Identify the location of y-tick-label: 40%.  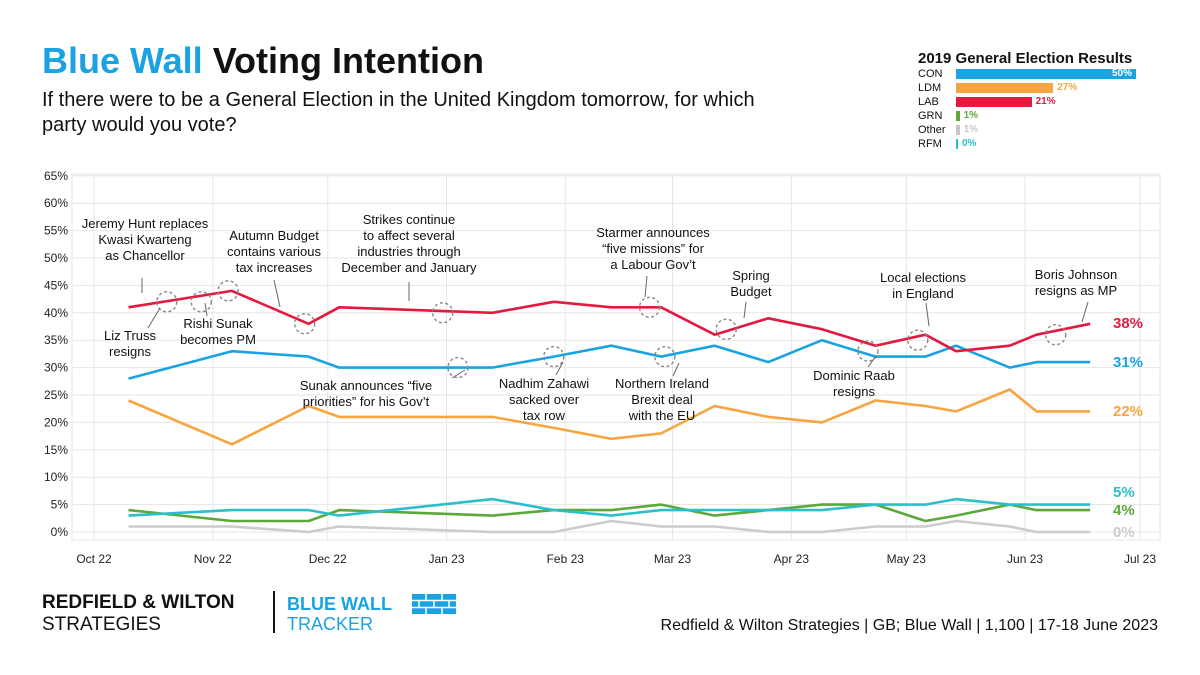
(56, 313).